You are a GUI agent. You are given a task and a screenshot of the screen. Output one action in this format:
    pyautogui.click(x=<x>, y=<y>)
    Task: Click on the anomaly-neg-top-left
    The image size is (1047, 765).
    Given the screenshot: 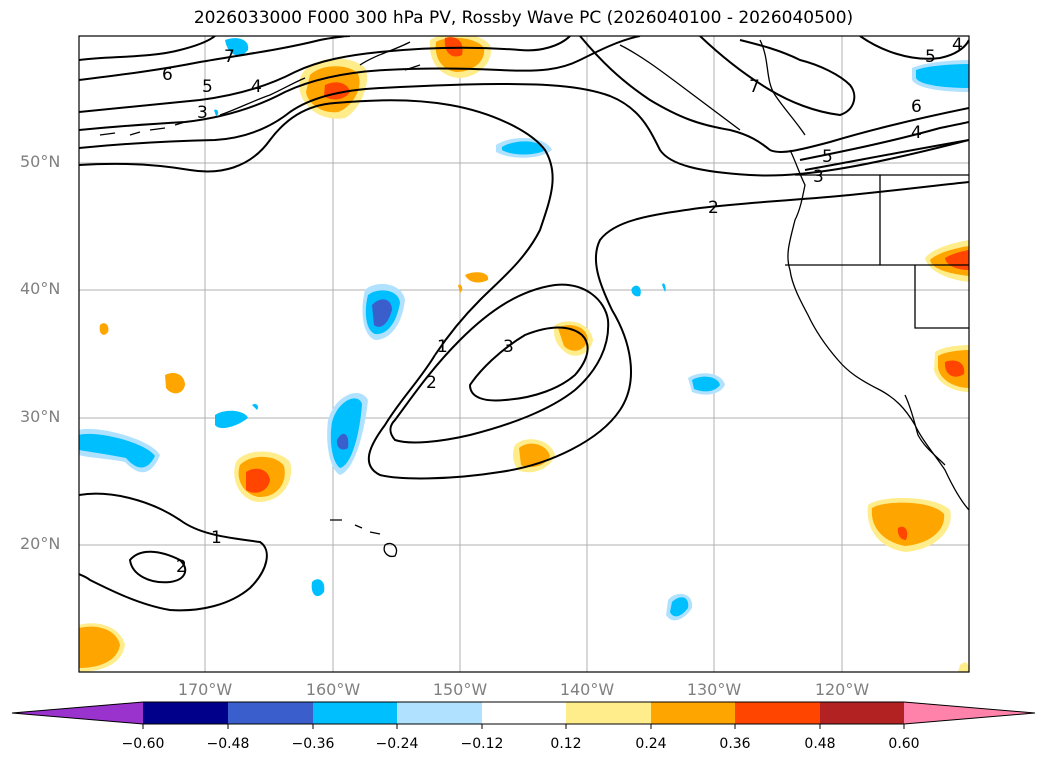 What is the action you would take?
    pyautogui.click(x=237, y=47)
    